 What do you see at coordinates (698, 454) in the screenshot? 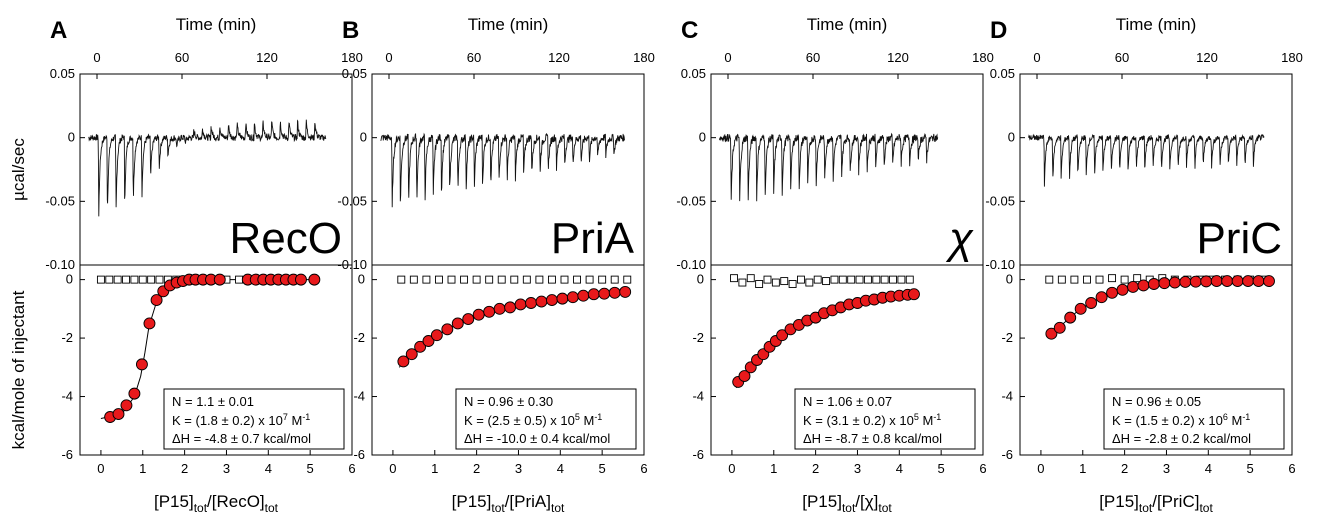
I see `bottom-y-tick-label: -6` at bounding box center [698, 454].